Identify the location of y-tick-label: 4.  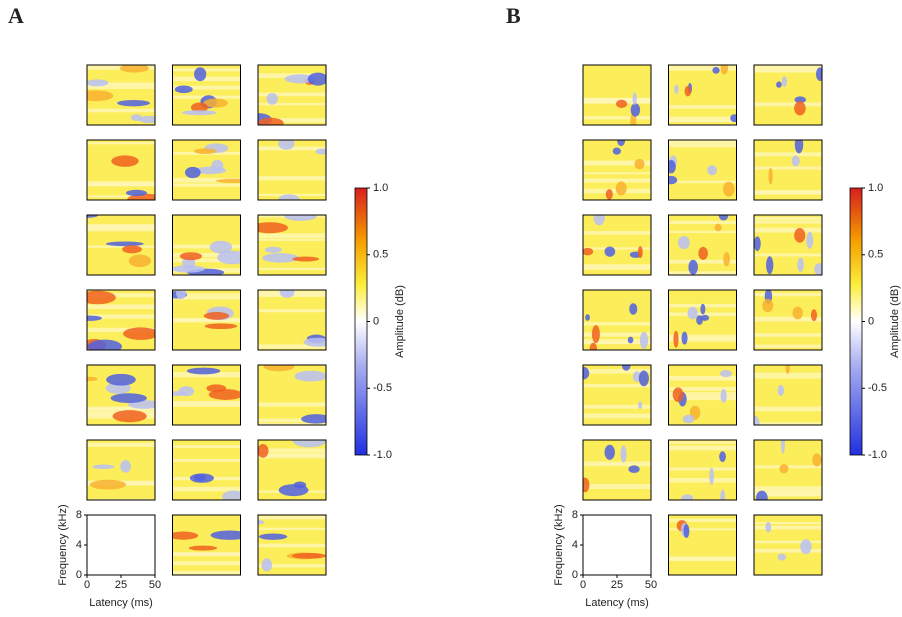
(79, 545).